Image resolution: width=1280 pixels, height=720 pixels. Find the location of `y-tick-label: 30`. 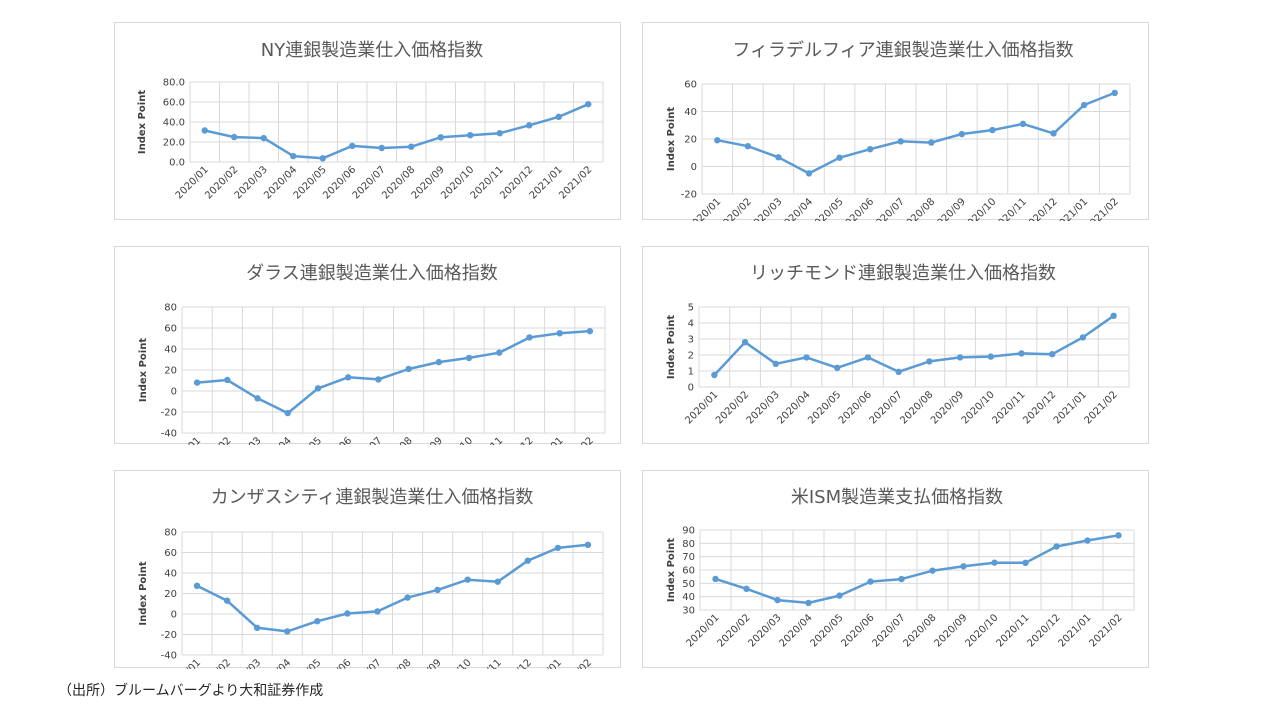

y-tick-label: 30 is located at coordinates (688, 611).